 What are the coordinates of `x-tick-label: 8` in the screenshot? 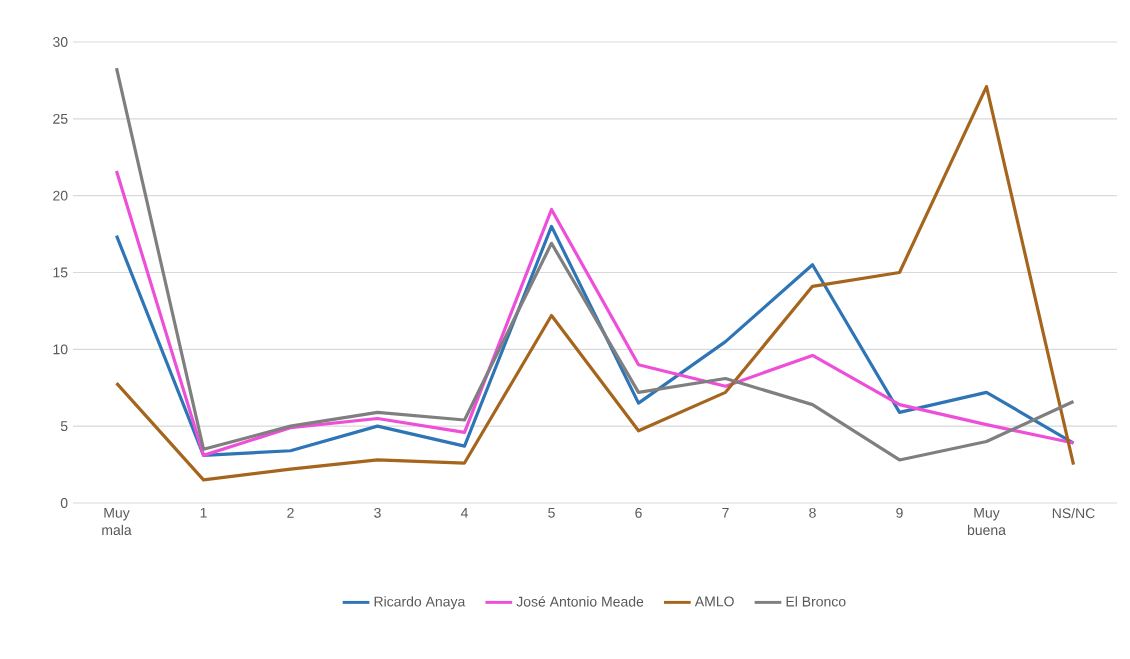 It's located at (812, 512).